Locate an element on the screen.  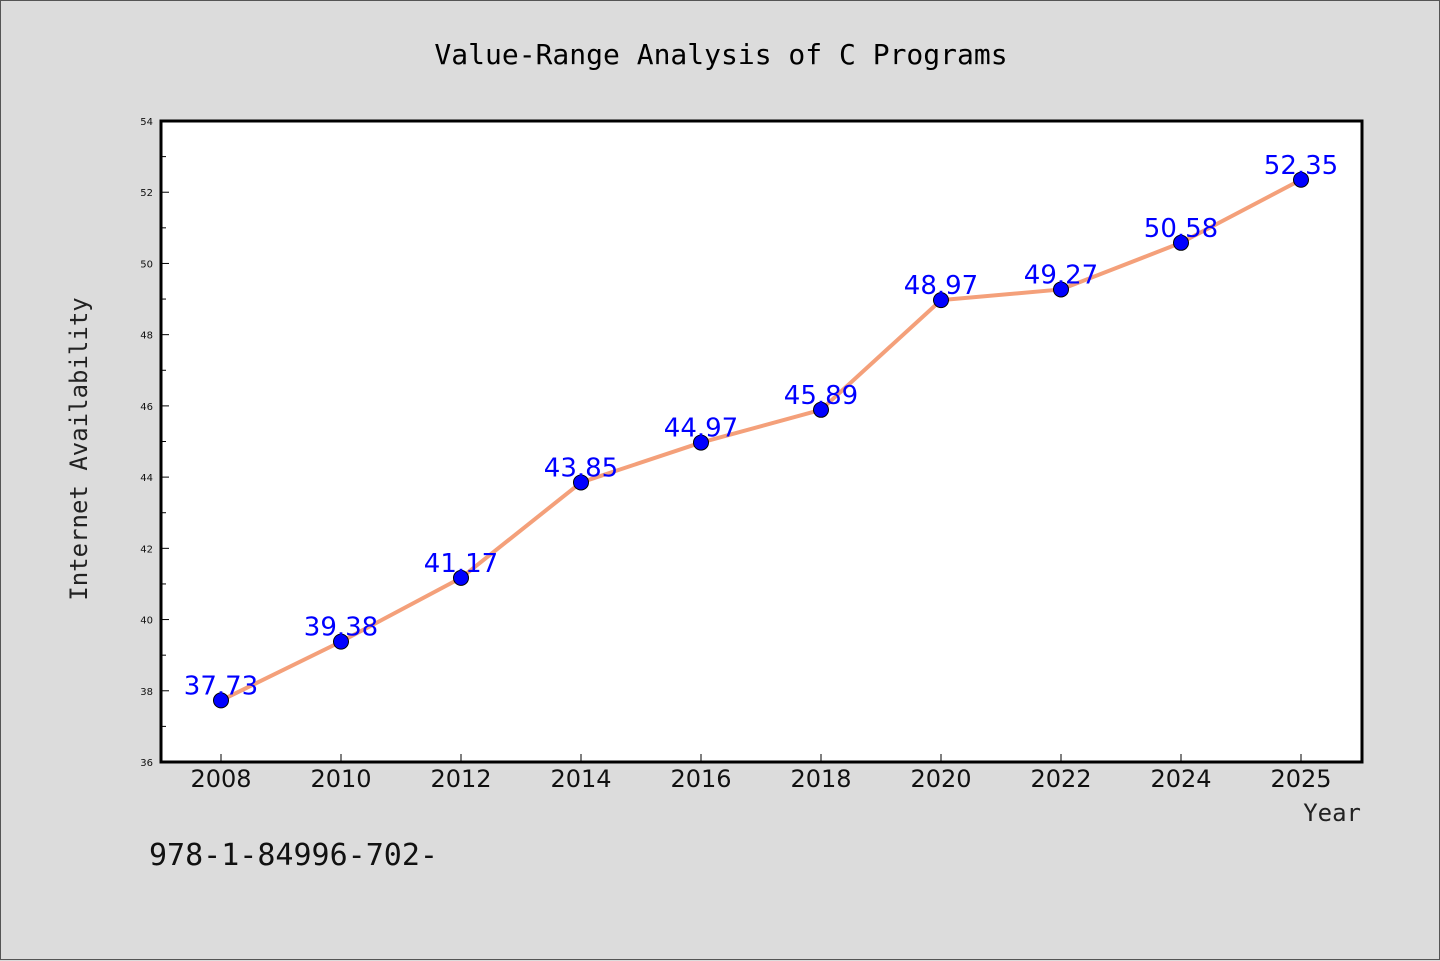
y-tick-label: 38 is located at coordinates (146, 692).